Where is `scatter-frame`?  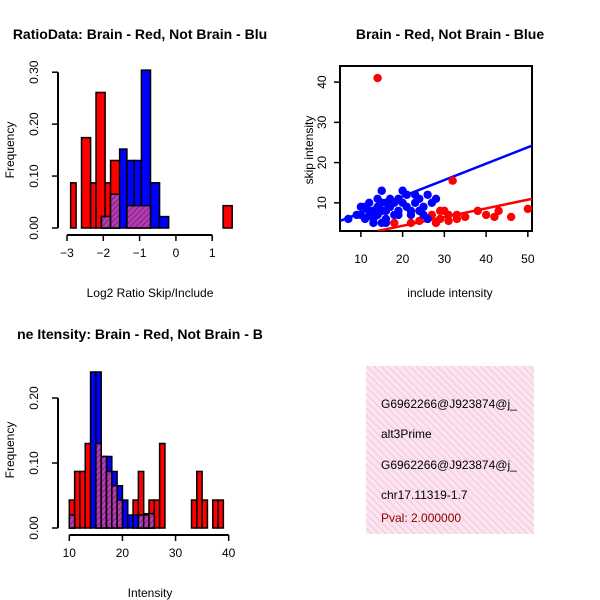 scatter-frame is located at coordinates (436, 148).